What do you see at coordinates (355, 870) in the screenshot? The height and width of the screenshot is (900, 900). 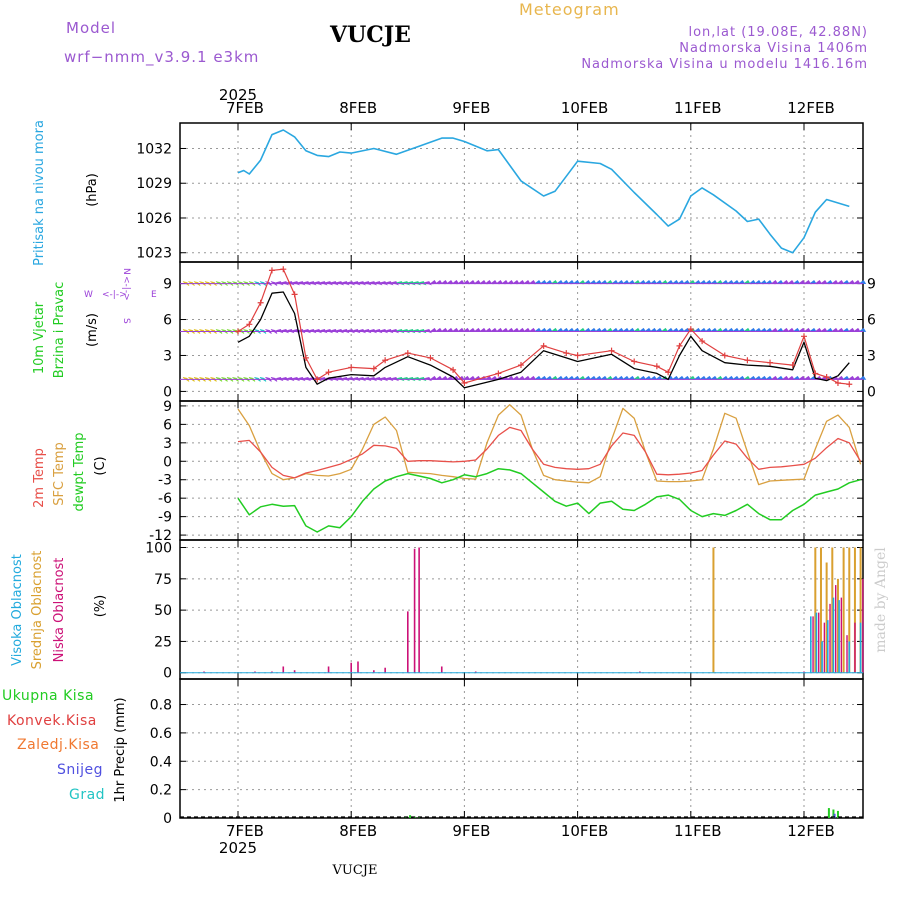 I see `bottom-station-label: VUCJE` at bounding box center [355, 870].